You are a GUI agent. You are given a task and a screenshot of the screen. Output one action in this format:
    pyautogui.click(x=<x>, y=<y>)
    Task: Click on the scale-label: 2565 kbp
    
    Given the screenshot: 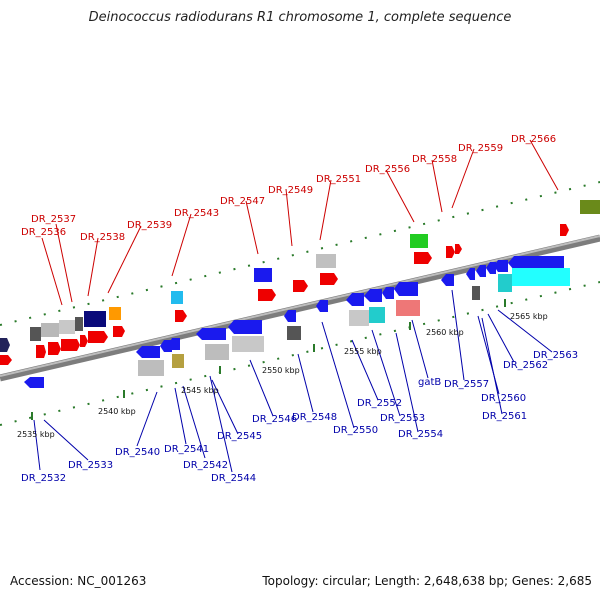 What is the action you would take?
    pyautogui.click(x=529, y=316)
    